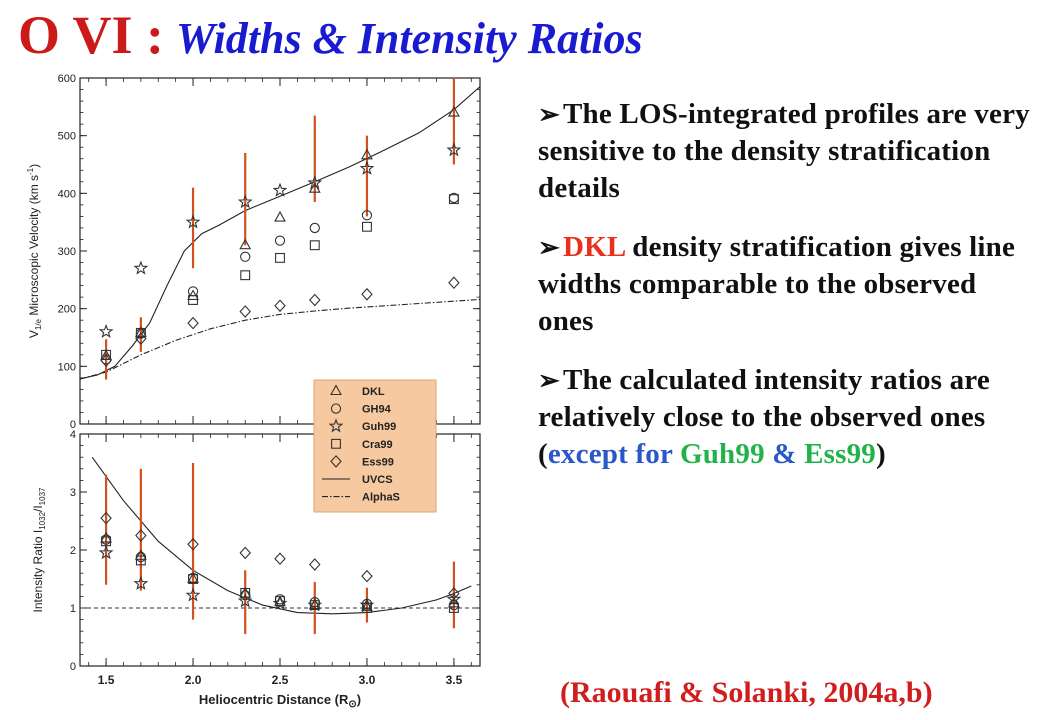 Image resolution: width=1040 pixels, height=720 pixels. What do you see at coordinates (73, 425) in the screenshot?
I see `y-tick-label: 0` at bounding box center [73, 425].